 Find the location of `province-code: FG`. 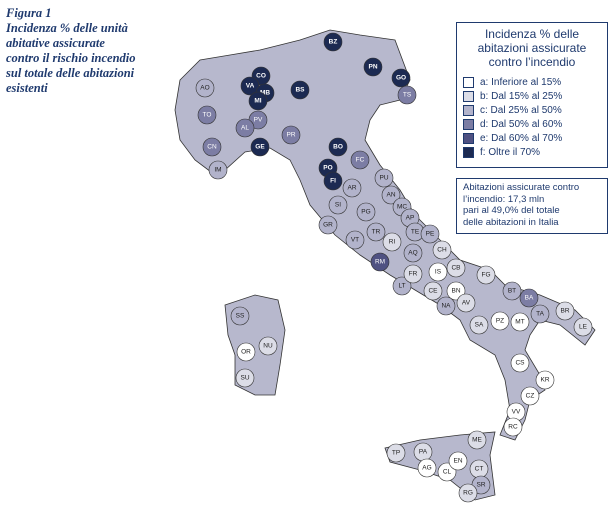

province-code: FG is located at coordinates (485, 275).